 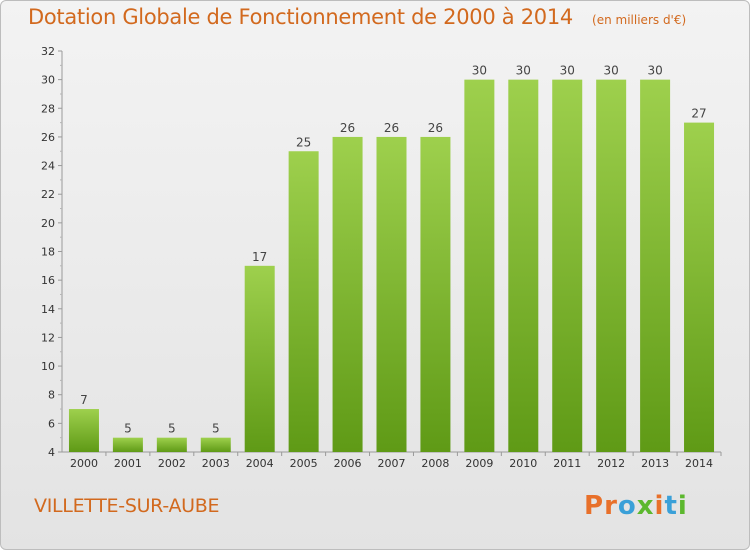 I want to click on data-label: 7, so click(x=84, y=400).